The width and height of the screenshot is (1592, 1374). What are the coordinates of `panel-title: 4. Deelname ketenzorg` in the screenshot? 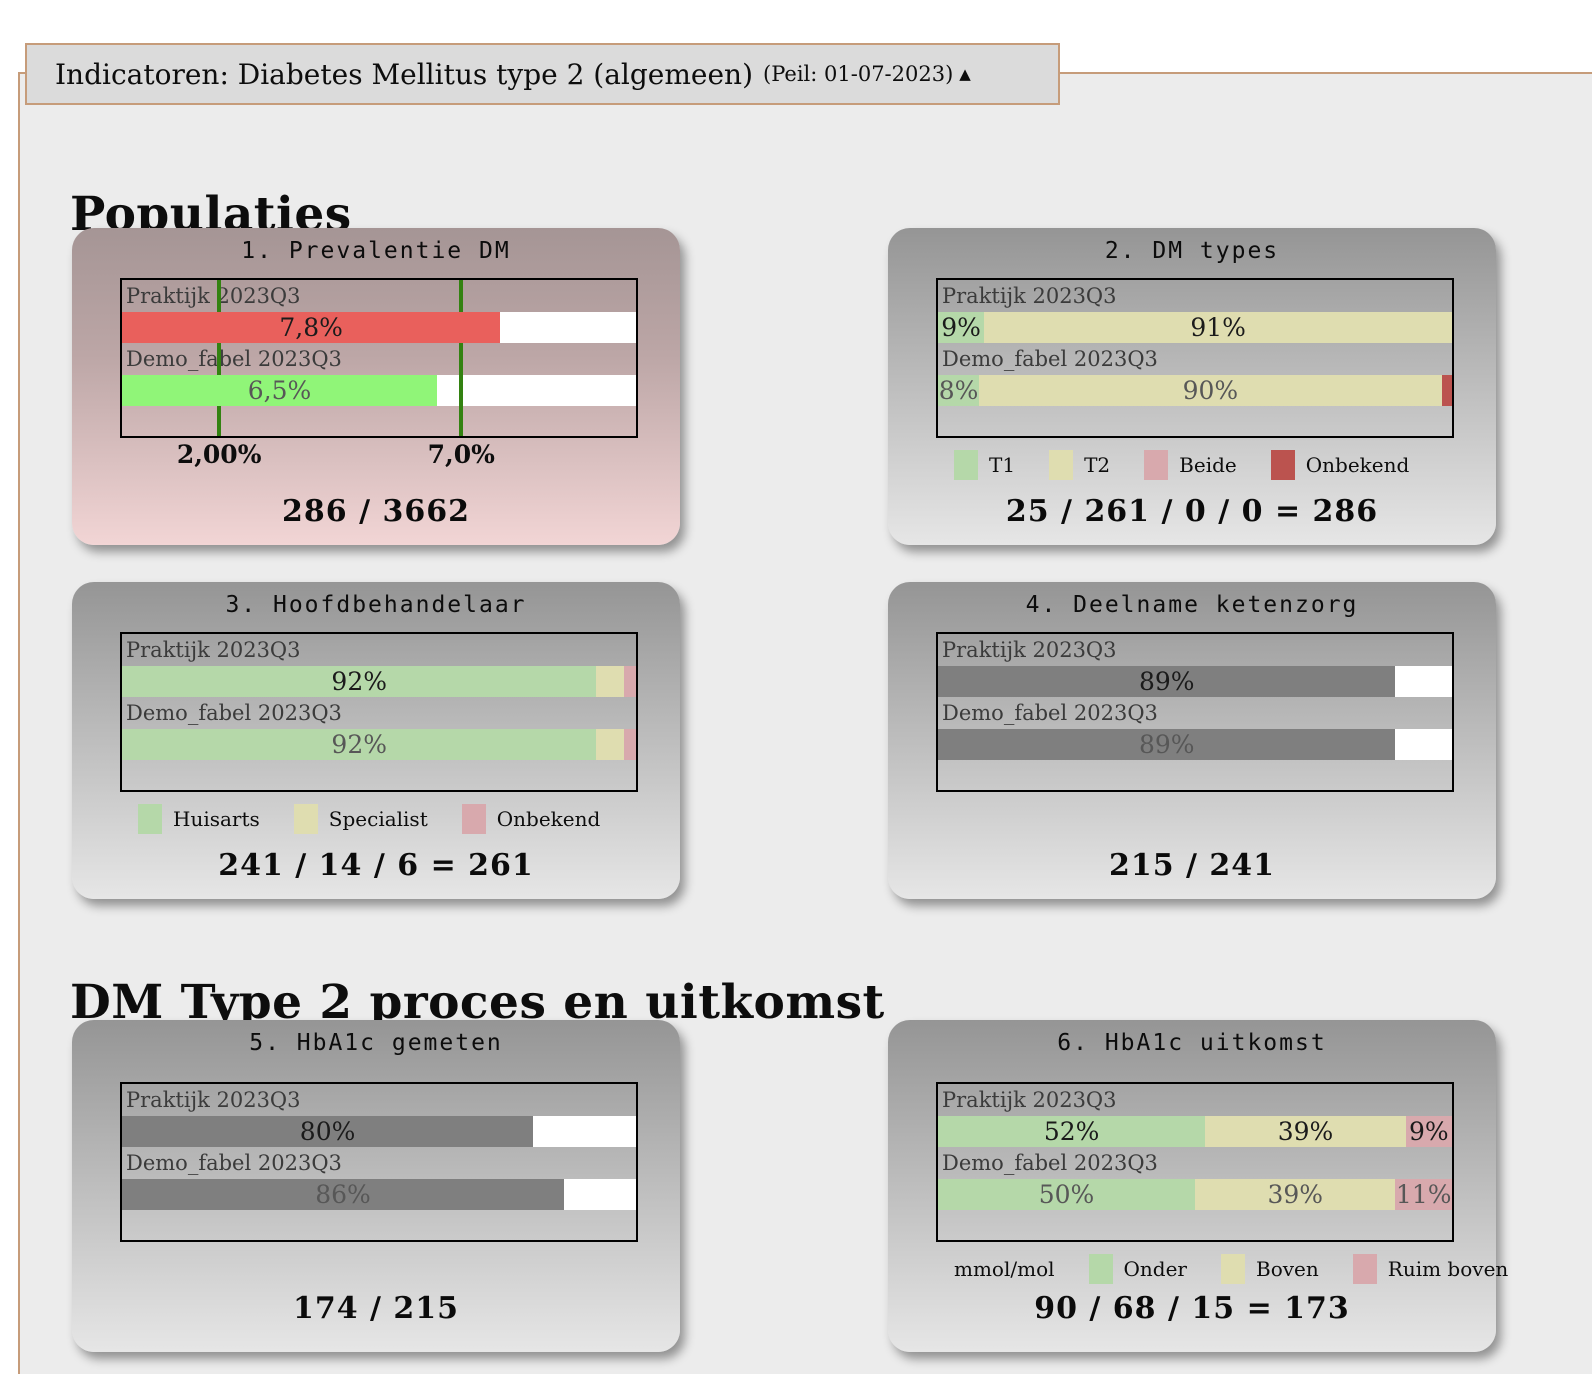 It's located at (1192, 605).